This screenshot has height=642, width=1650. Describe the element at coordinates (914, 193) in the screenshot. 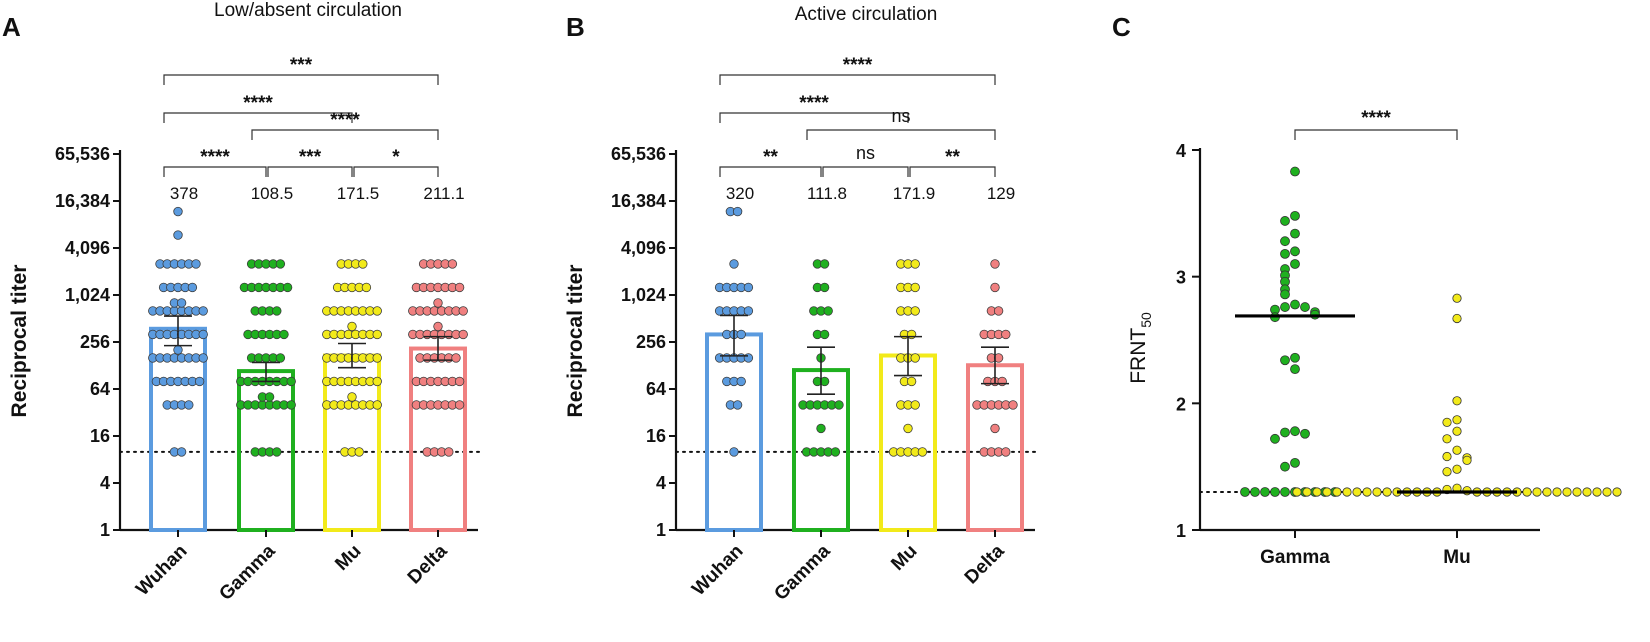

I see `panel-b-value-label-mu: 171.9` at that location.